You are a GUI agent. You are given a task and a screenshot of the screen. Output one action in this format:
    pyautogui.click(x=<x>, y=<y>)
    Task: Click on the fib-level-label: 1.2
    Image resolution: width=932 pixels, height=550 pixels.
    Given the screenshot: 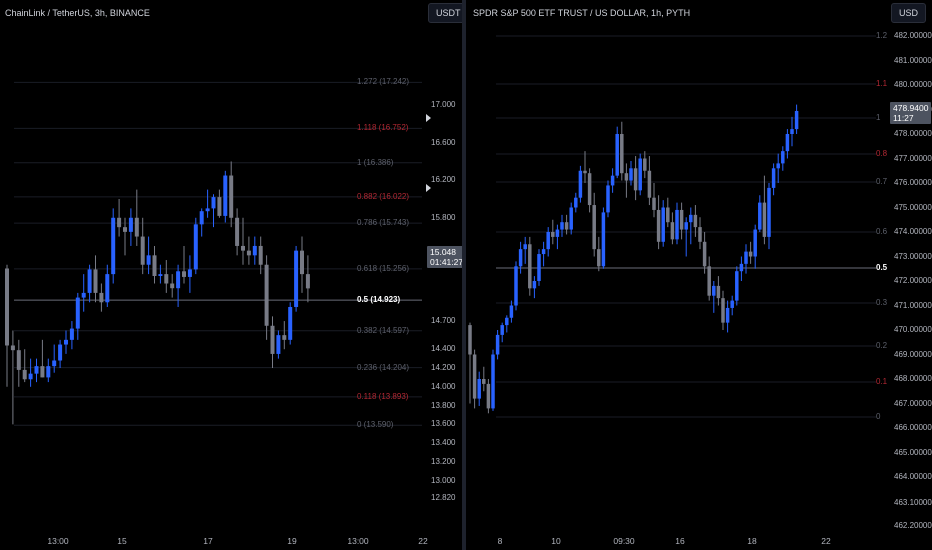 What is the action you would take?
    pyautogui.click(x=882, y=35)
    